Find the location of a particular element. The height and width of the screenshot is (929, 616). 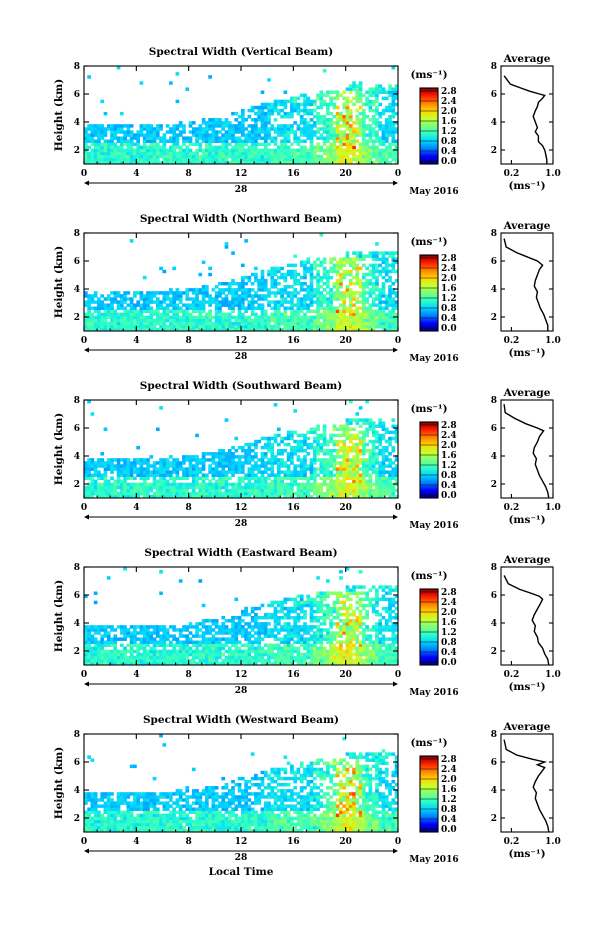

colorbar-frame is located at coordinates (429, 126).